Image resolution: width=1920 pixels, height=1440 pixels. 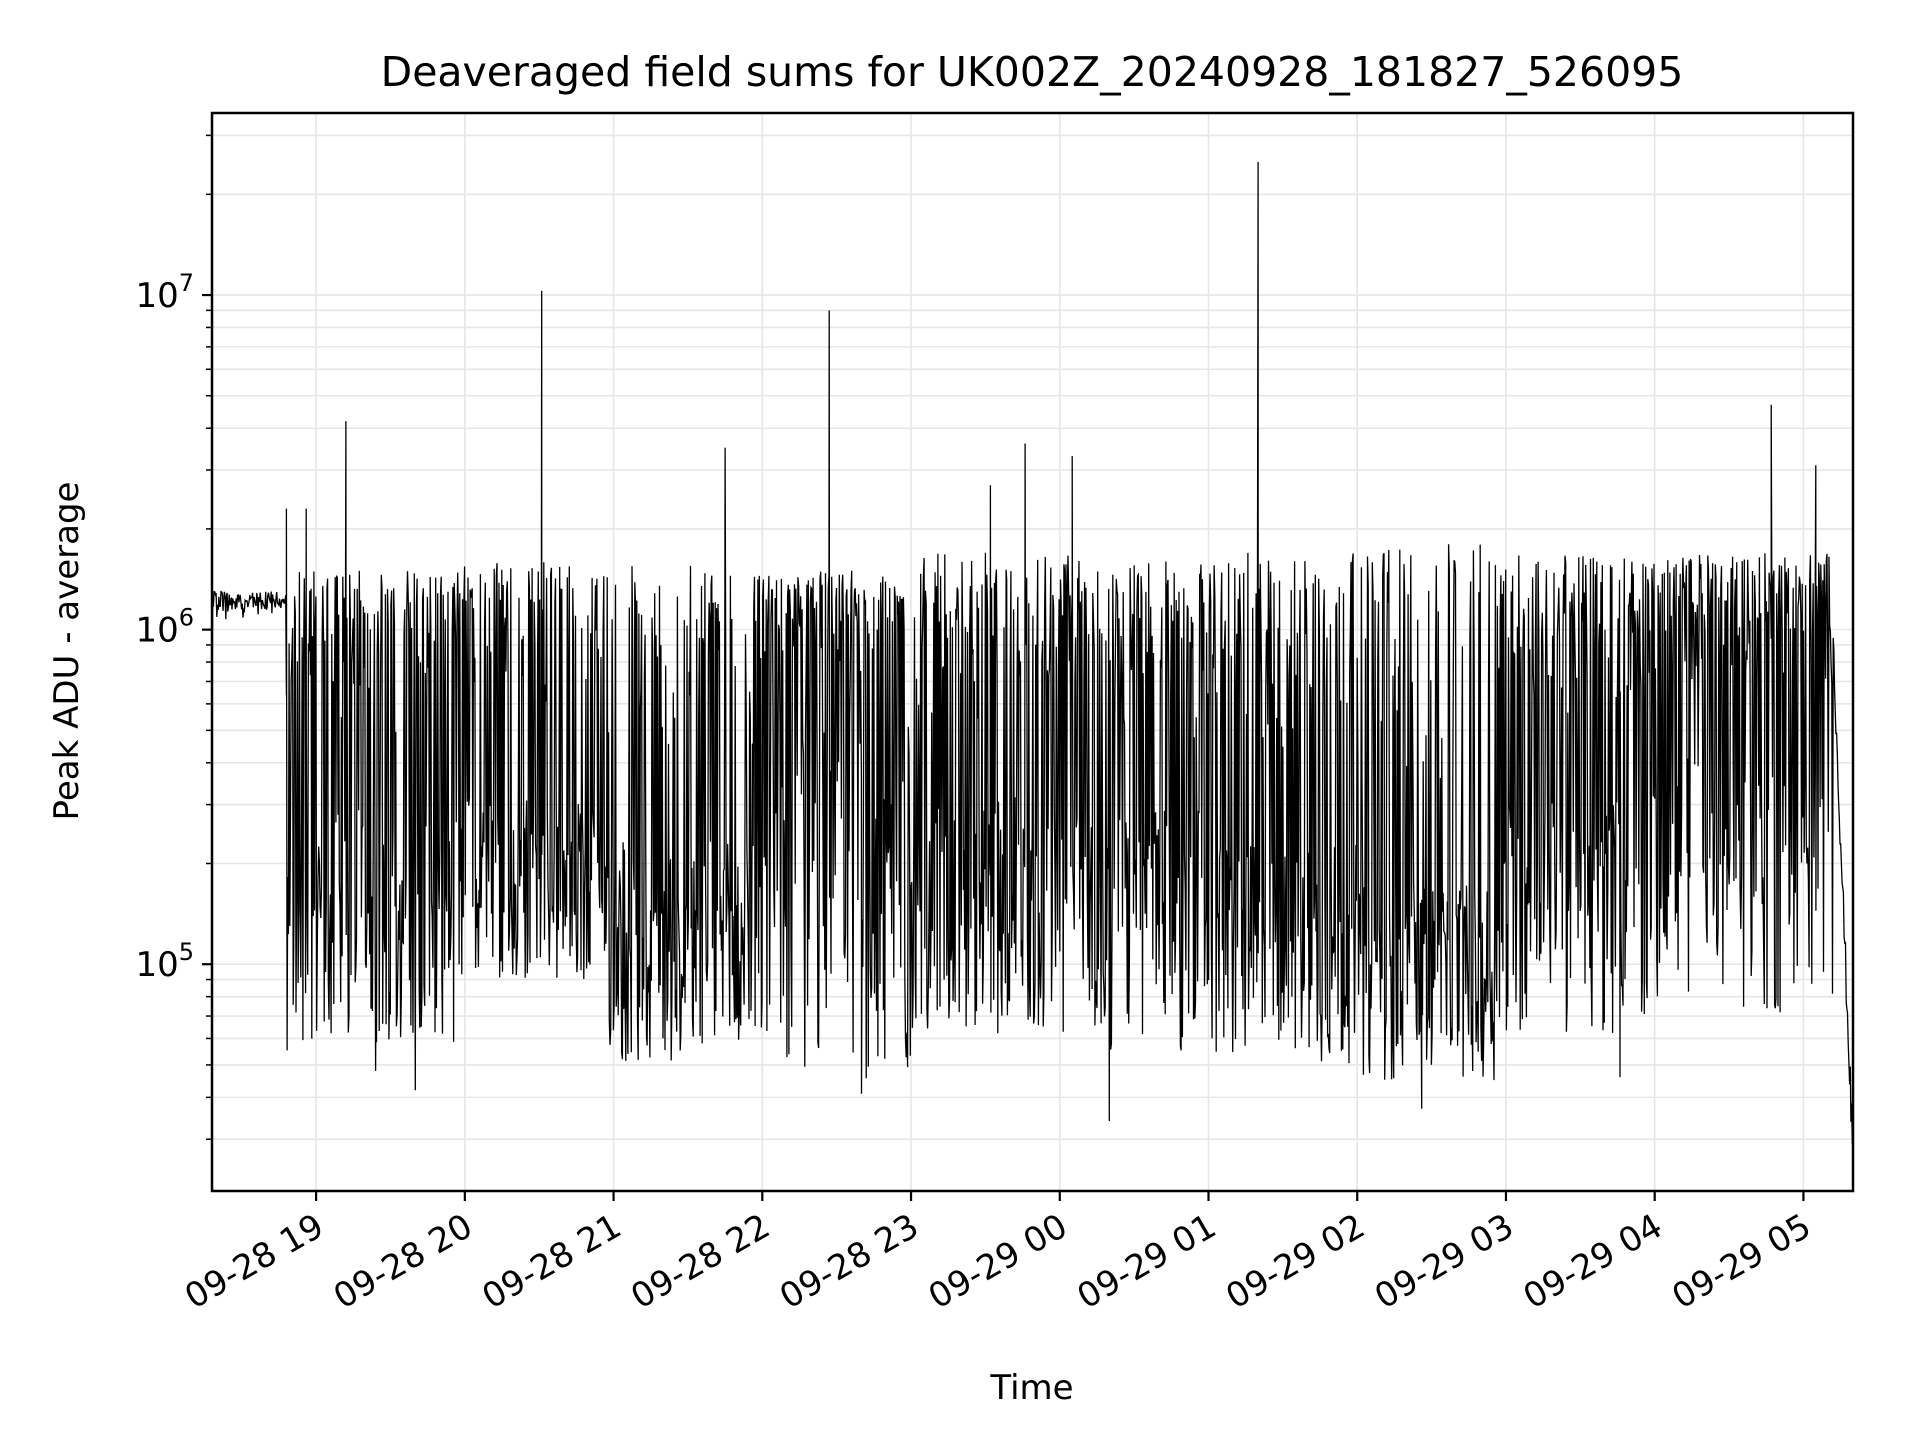 I want to click on x-tick-label: 09-29 01, so click(x=1147, y=1261).